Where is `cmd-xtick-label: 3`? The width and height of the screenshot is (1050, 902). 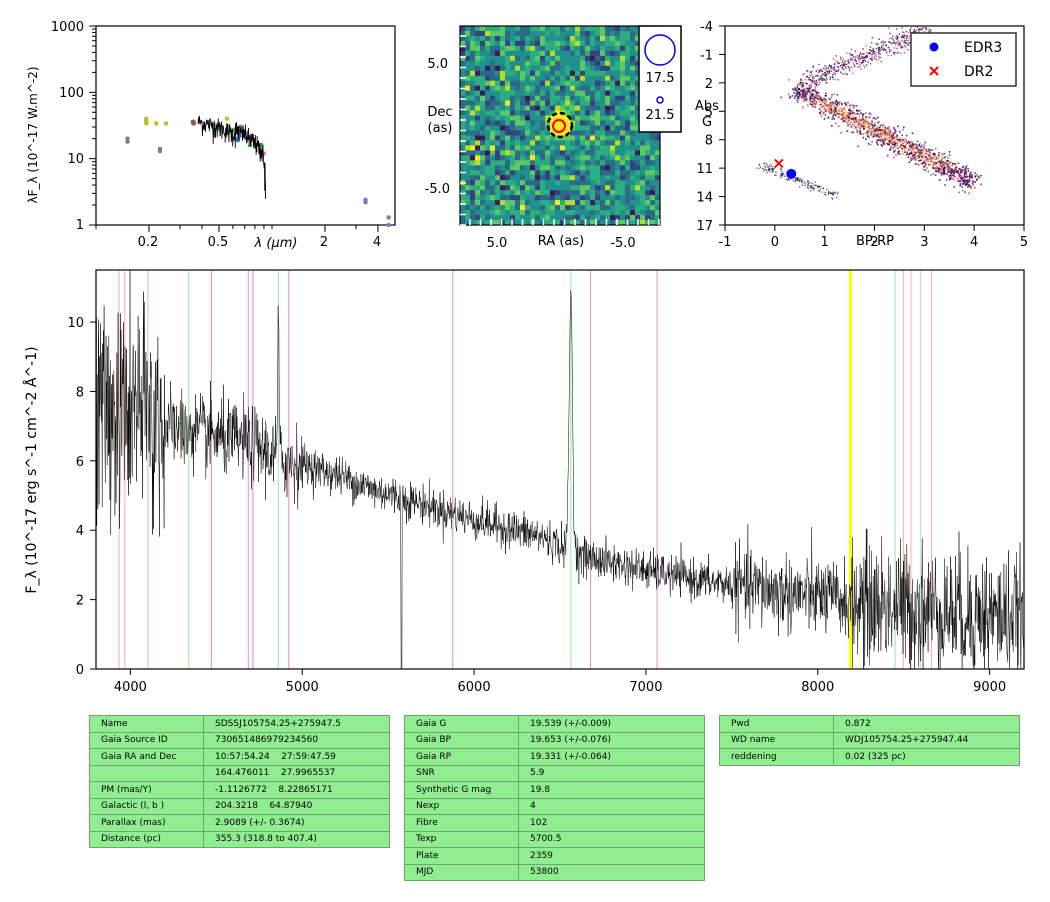
cmd-xtick-label: 3 is located at coordinates (924, 242).